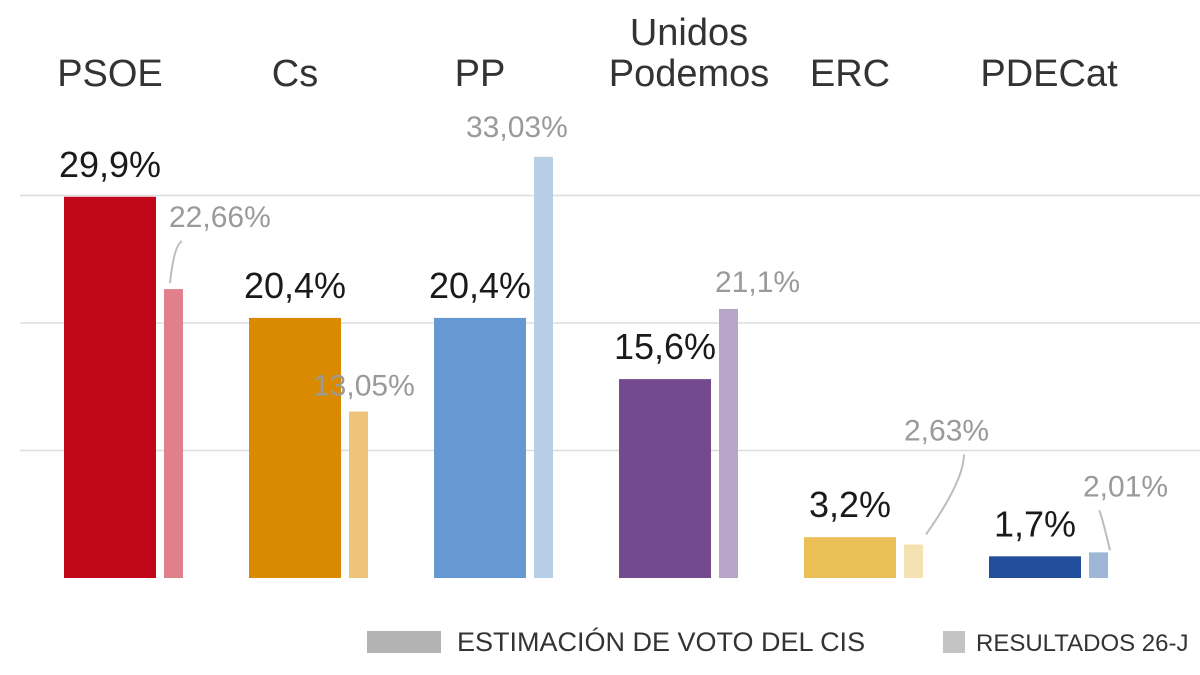  Describe the element at coordinates (665, 346) in the screenshot. I see `value-label-estimate: 15,6%` at that location.